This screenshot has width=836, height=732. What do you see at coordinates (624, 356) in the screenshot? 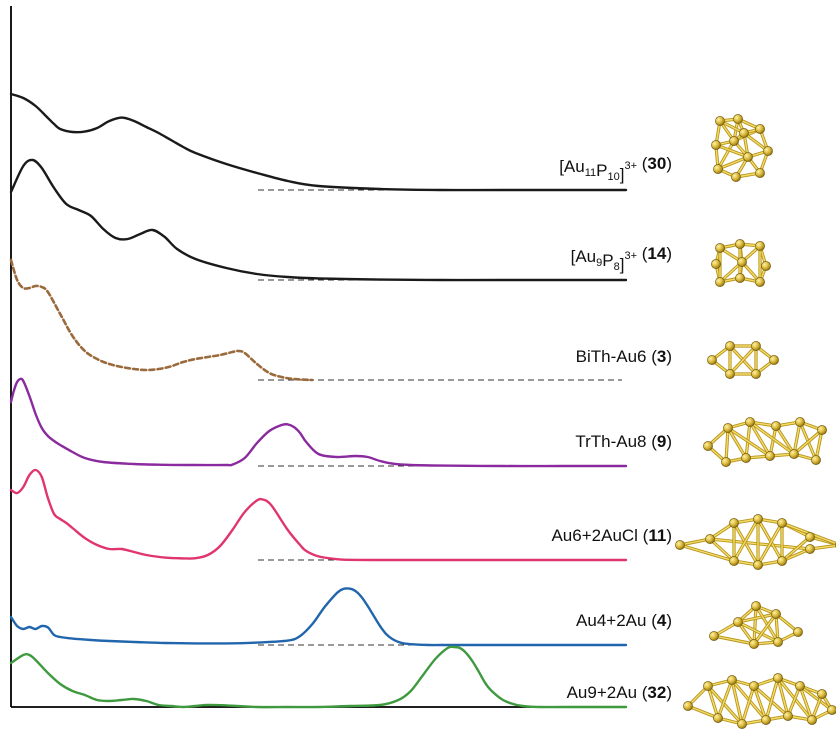
I see `series-label-3: BiTh-Au6 (3)` at bounding box center [624, 356].